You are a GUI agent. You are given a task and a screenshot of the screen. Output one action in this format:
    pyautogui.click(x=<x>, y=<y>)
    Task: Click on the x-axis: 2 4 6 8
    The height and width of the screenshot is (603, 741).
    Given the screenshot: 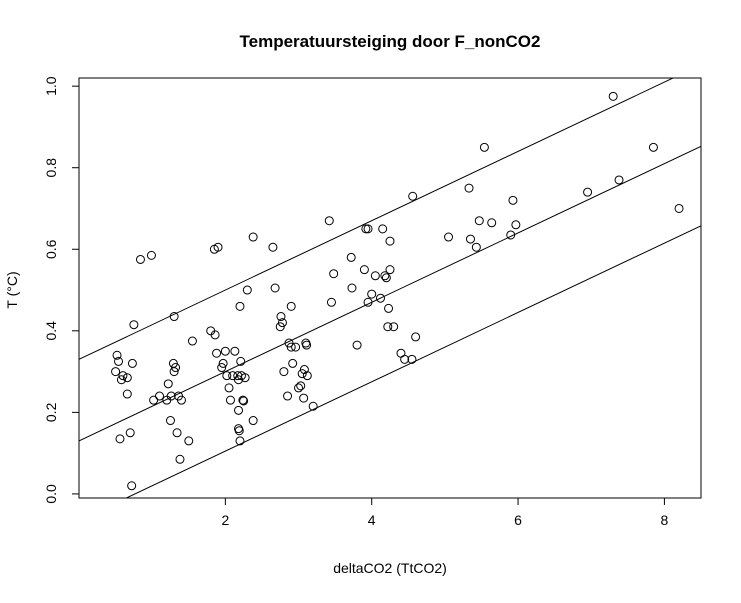 What is the action you would take?
    pyautogui.click(x=445, y=513)
    